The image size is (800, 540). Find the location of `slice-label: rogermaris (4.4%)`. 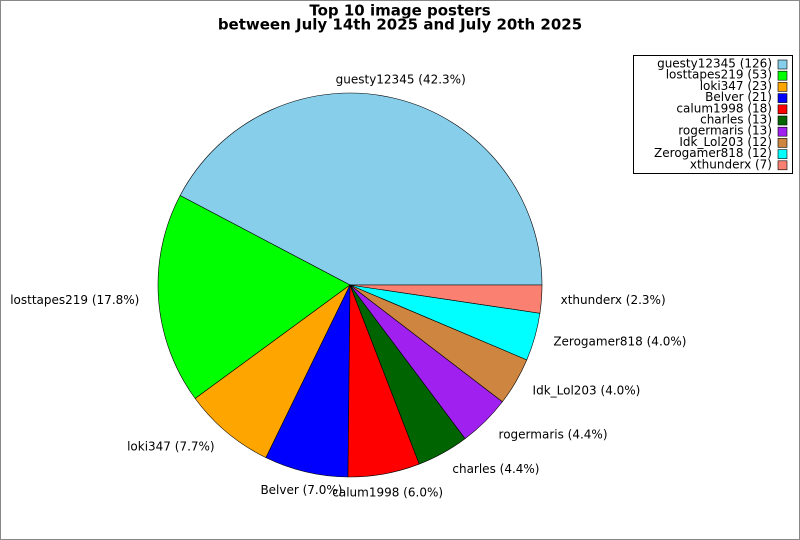

slice-label: rogermaris (4.4%) is located at coordinates (553, 435).